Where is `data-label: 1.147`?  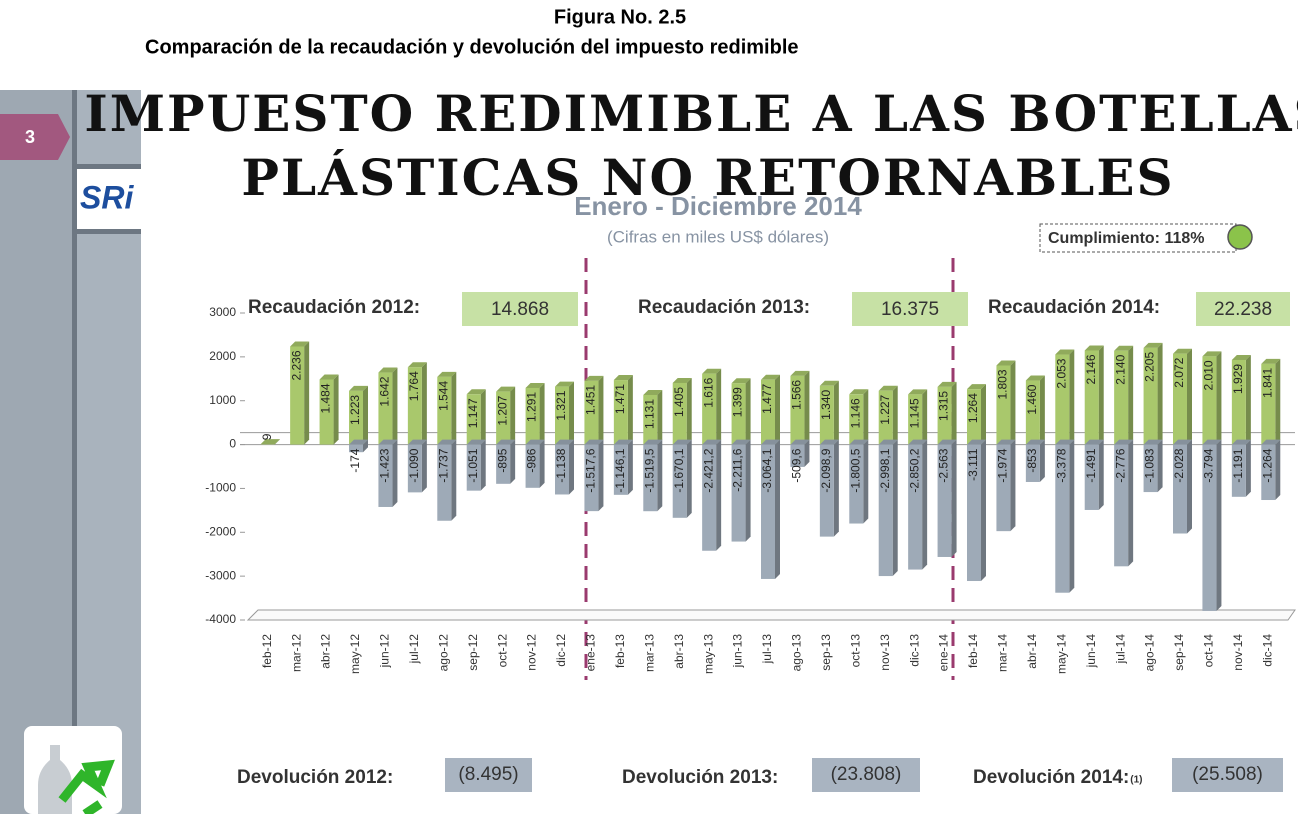
data-label: 1.147 is located at coordinates (473, 413).